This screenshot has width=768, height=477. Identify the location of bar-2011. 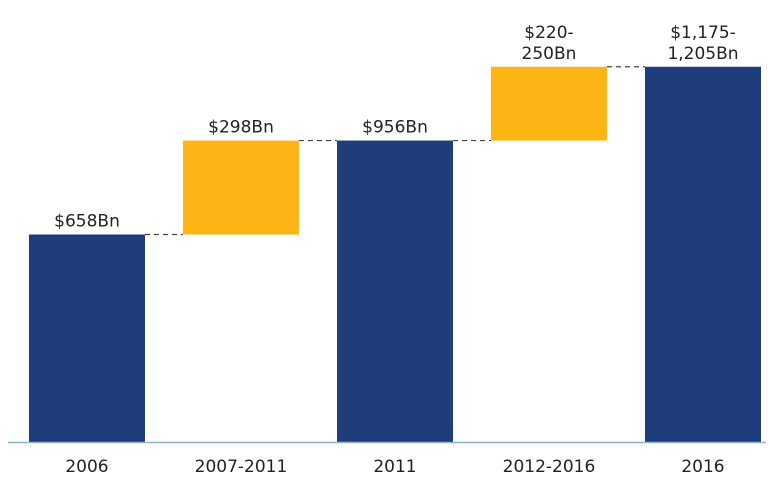
(395, 291).